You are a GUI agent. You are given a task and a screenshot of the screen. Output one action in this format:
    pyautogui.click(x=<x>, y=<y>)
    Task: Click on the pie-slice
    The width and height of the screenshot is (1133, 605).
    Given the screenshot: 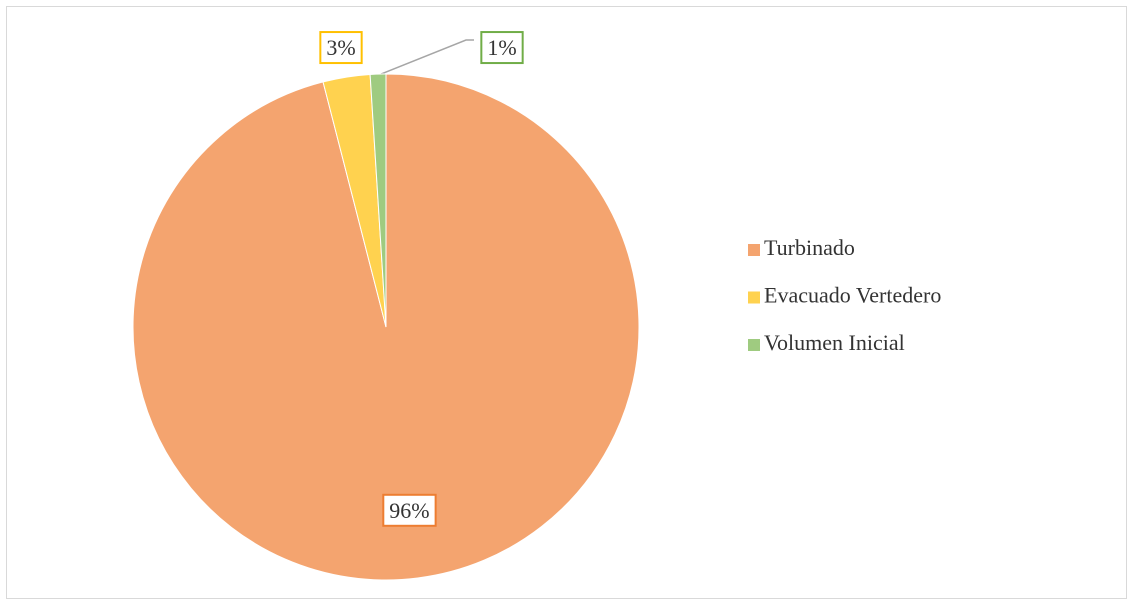 What is the action you would take?
    pyautogui.click(x=378, y=200)
    